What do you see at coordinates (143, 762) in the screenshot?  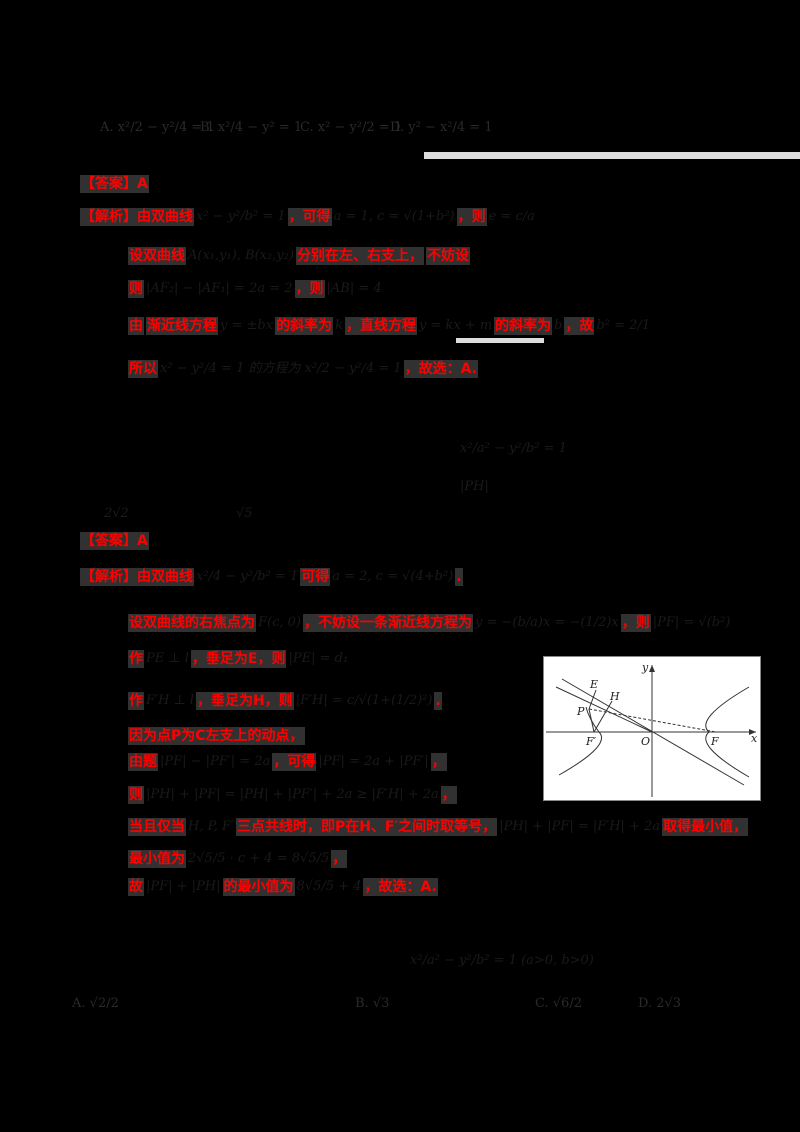 I see `analysis-text: 由题` at bounding box center [143, 762].